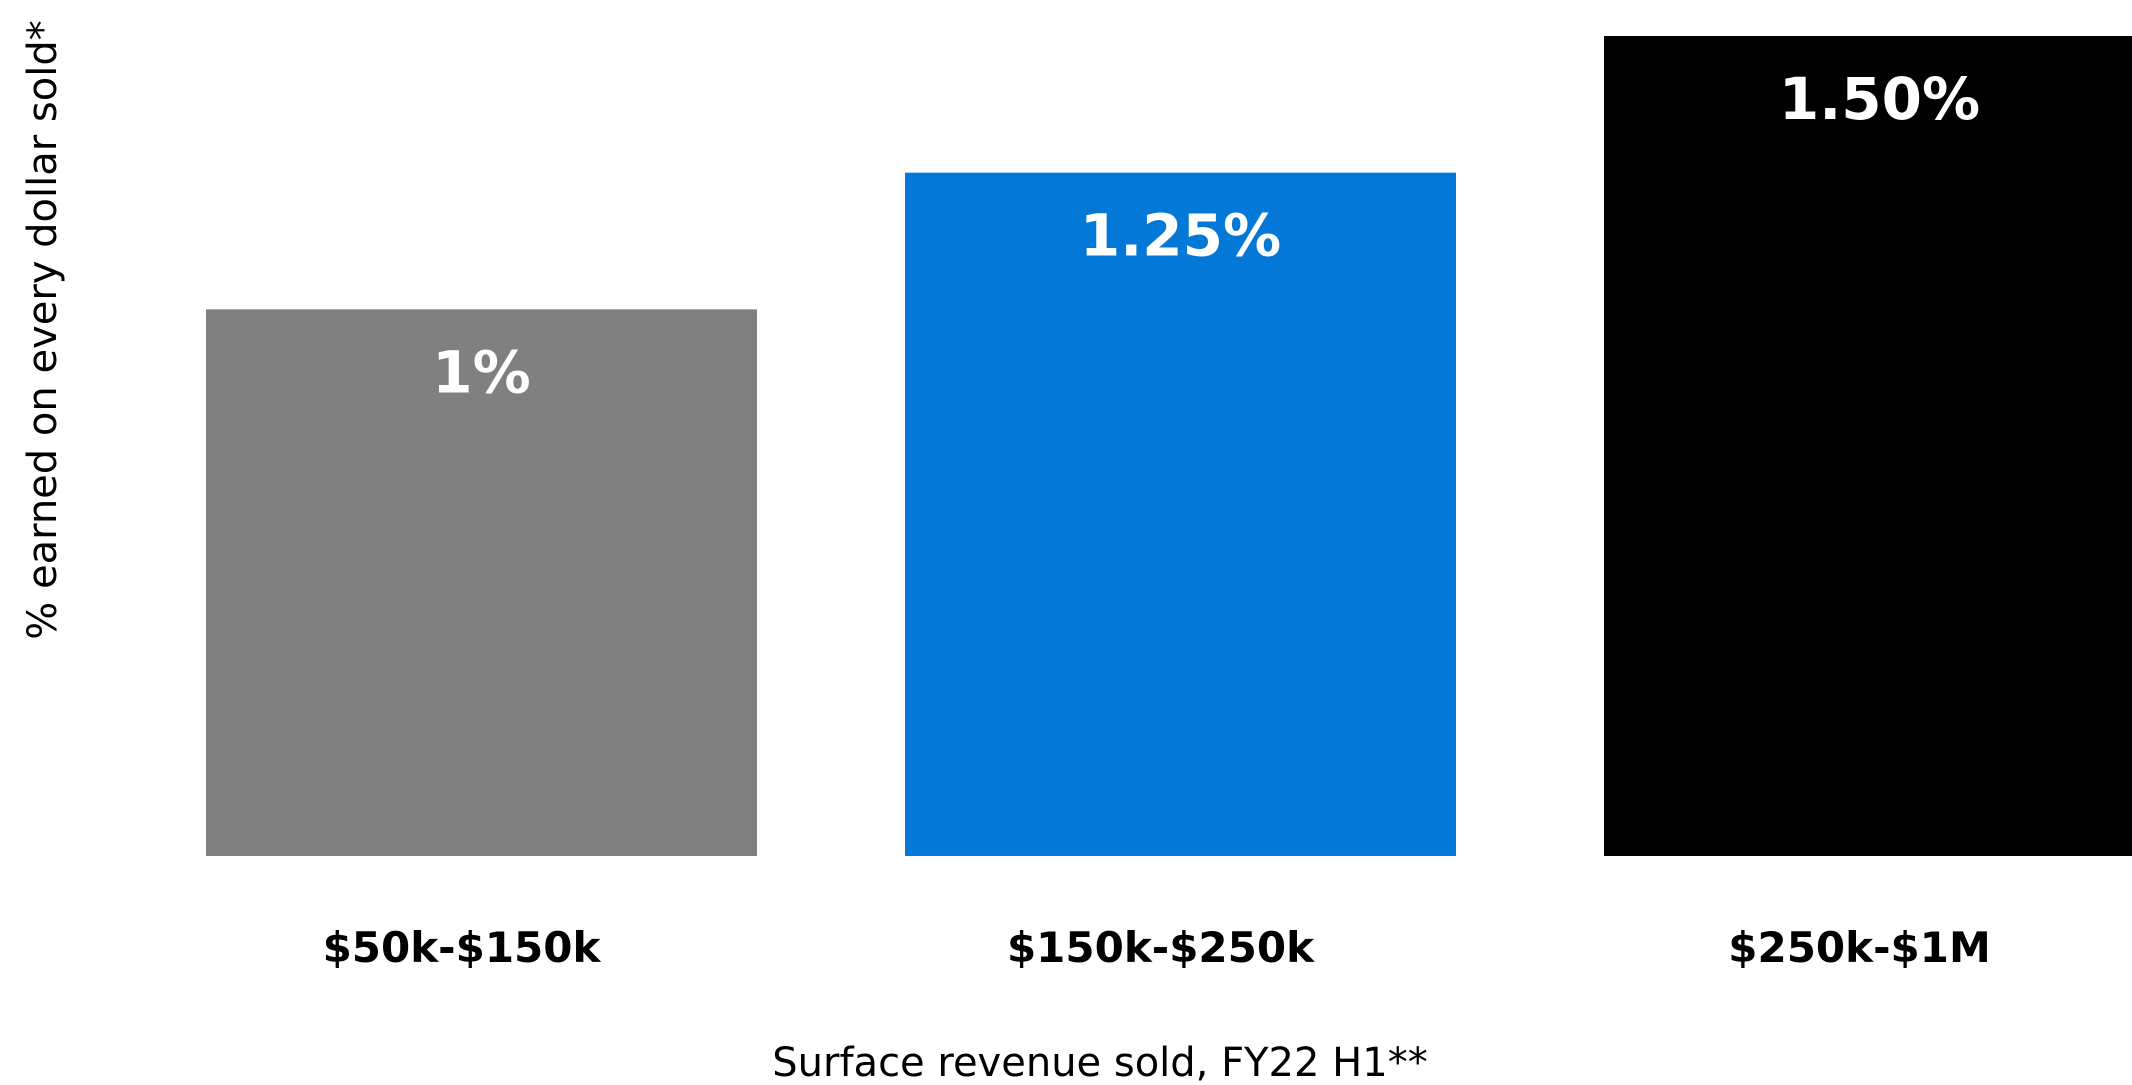 Image resolution: width=2132 pixels, height=1085 pixels. What do you see at coordinates (1879, 99) in the screenshot?
I see `data-label-3: 1.50%` at bounding box center [1879, 99].